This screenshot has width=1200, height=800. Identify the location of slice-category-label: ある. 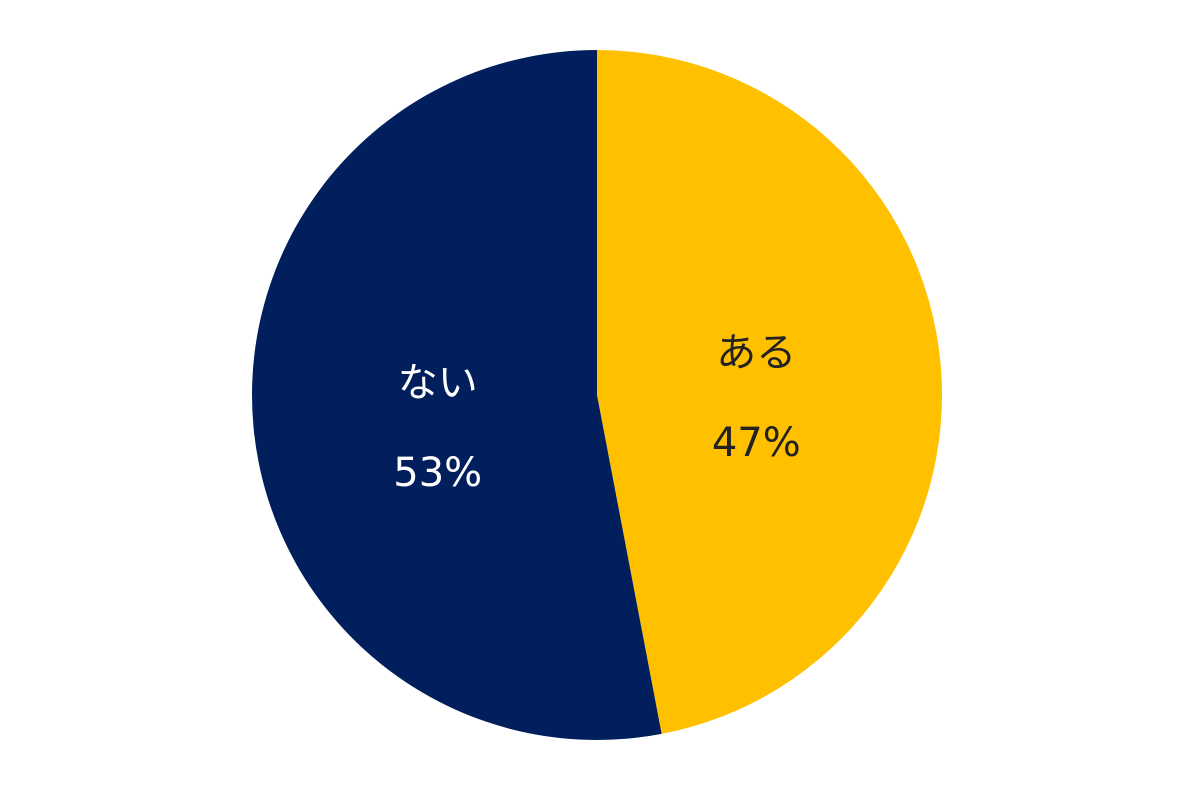
(756, 353).